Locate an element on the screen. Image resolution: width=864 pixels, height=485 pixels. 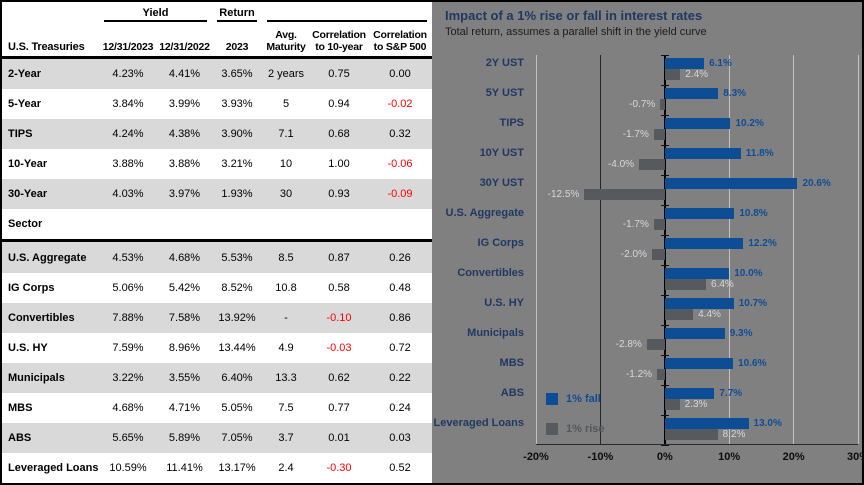
cell: 1.93% is located at coordinates (237, 194).